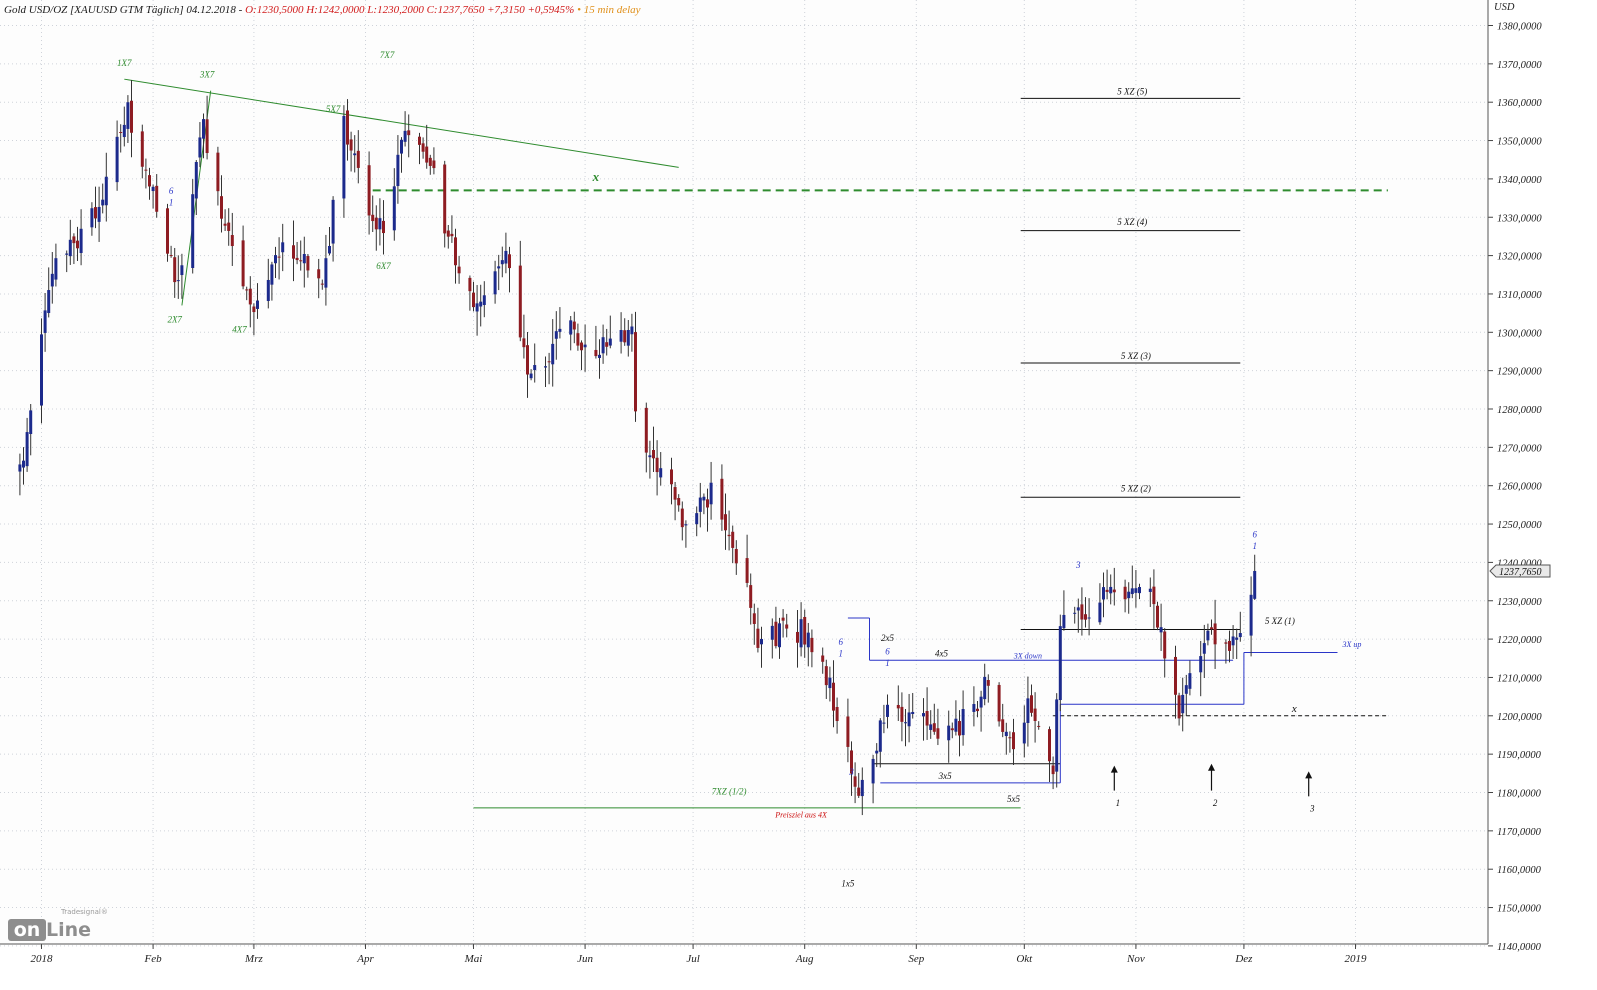 The height and width of the screenshot is (990, 1597). What do you see at coordinates (84, 912) in the screenshot?
I see `logo-brand-text: Tradesignal®` at bounding box center [84, 912].